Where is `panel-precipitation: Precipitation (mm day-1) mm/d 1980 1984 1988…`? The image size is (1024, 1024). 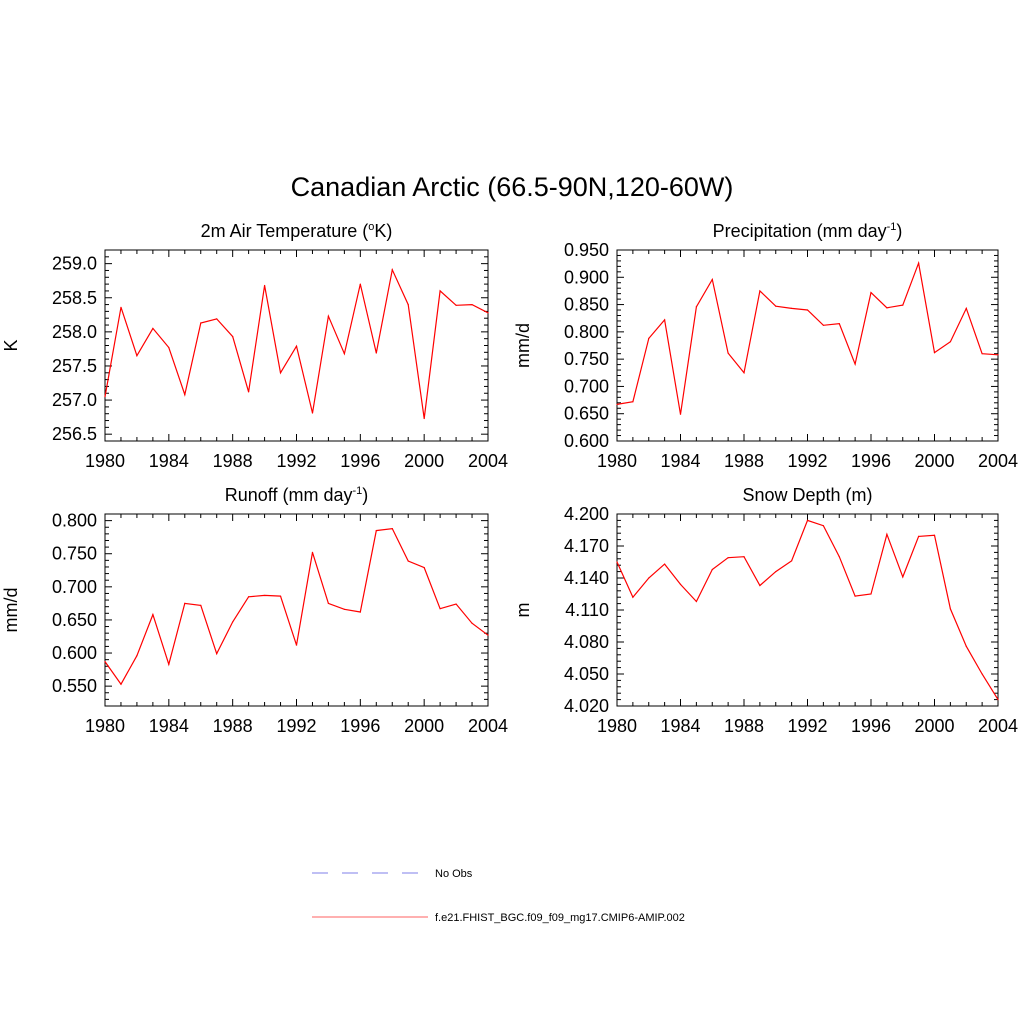 panel-precipitation: Precipitation (mm day-1) mm/d 1980 1984 1988… is located at coordinates (765, 346).